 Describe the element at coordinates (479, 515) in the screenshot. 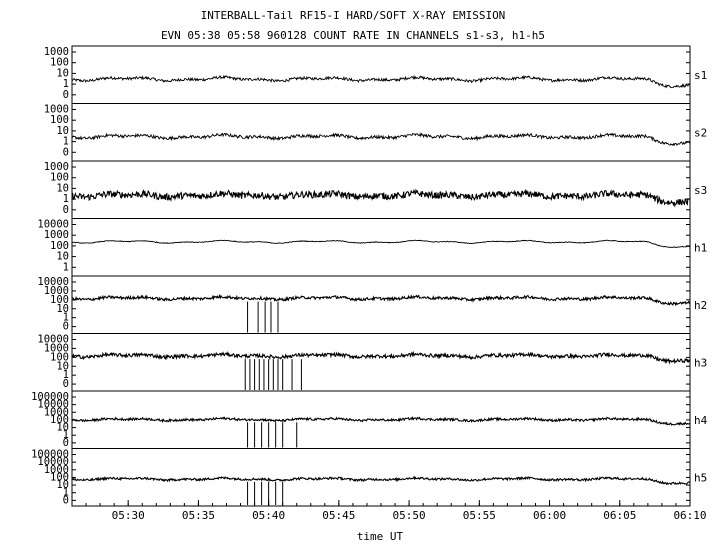

I see `x-tick-label: 05:55` at that location.